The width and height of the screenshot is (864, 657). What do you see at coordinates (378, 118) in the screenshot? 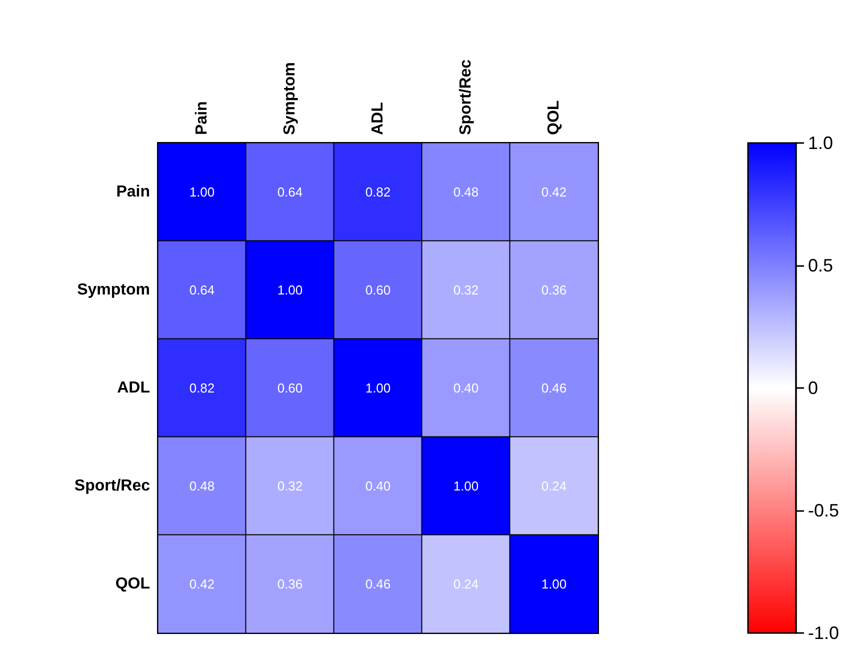
I see `x-tick-label: ADL` at bounding box center [378, 118].